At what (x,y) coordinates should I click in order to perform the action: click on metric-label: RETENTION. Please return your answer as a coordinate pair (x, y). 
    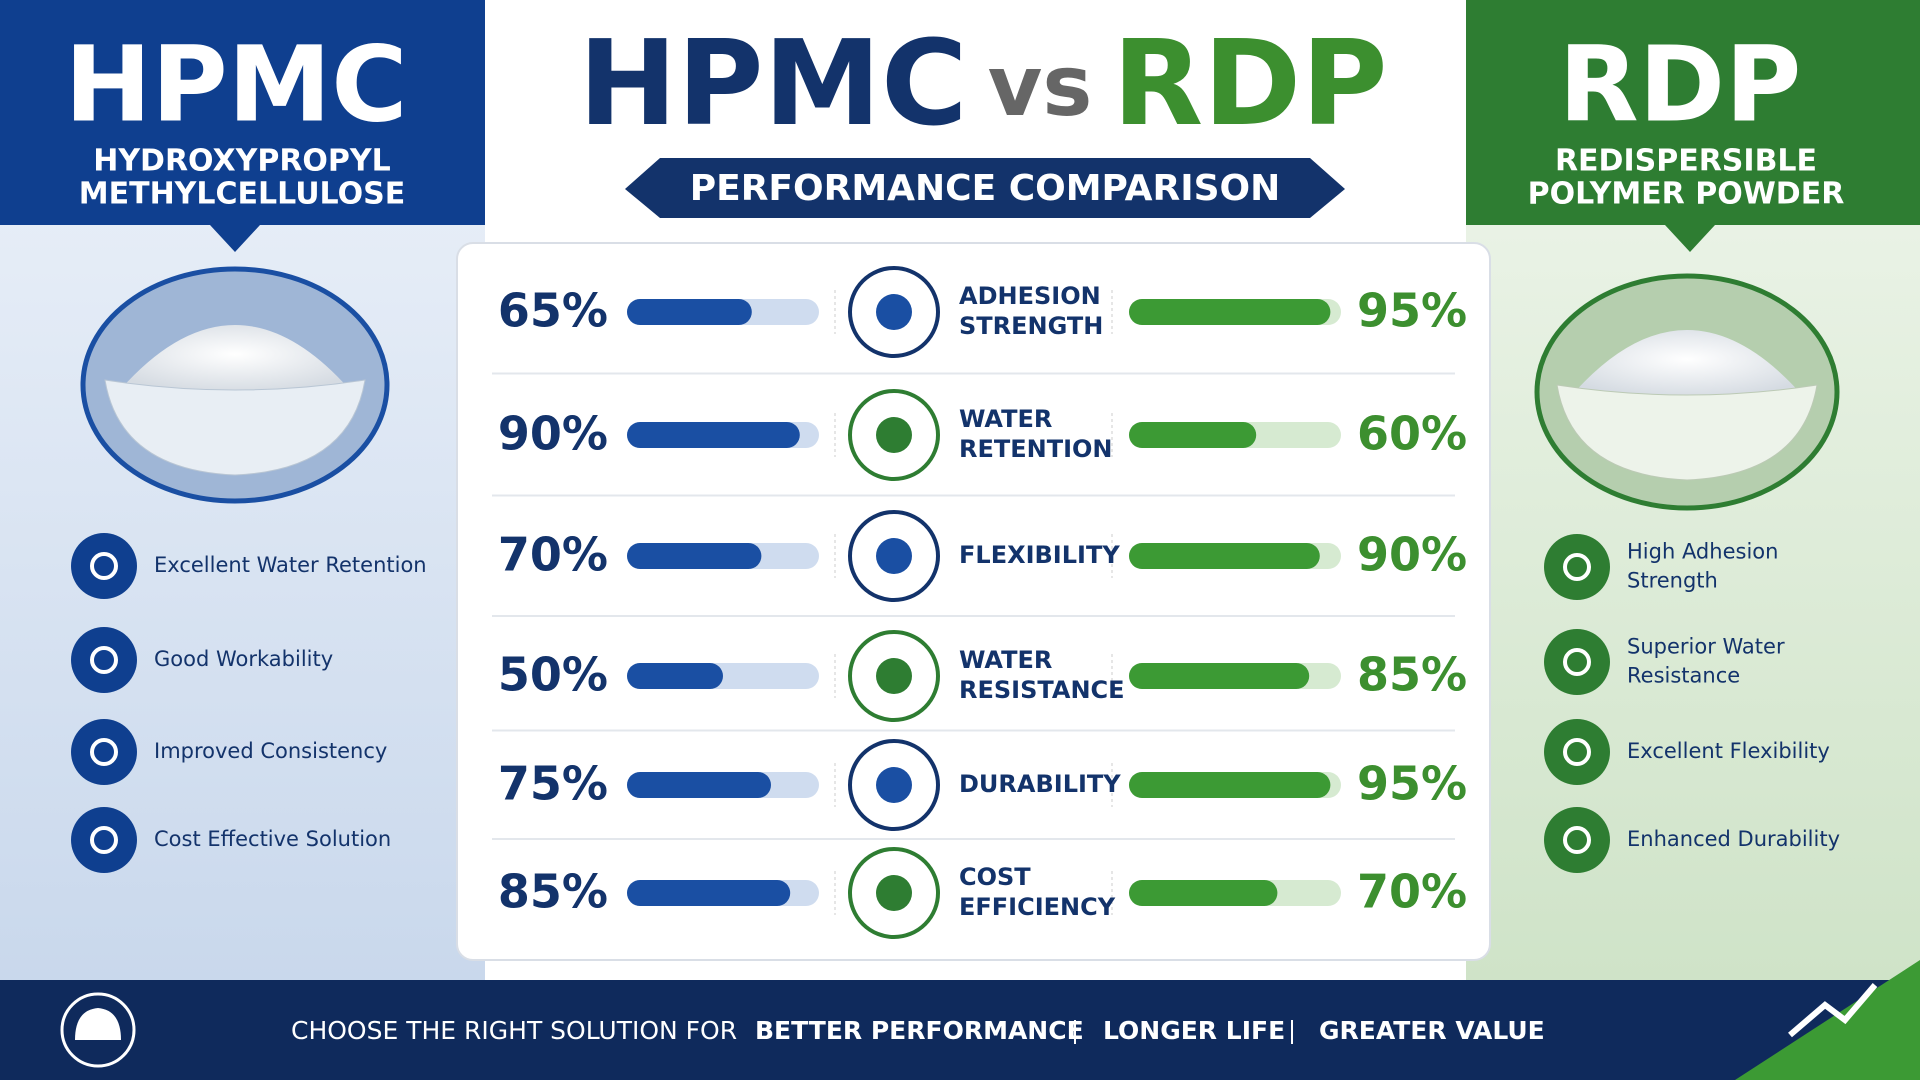
    Looking at the image, I should click on (1036, 449).